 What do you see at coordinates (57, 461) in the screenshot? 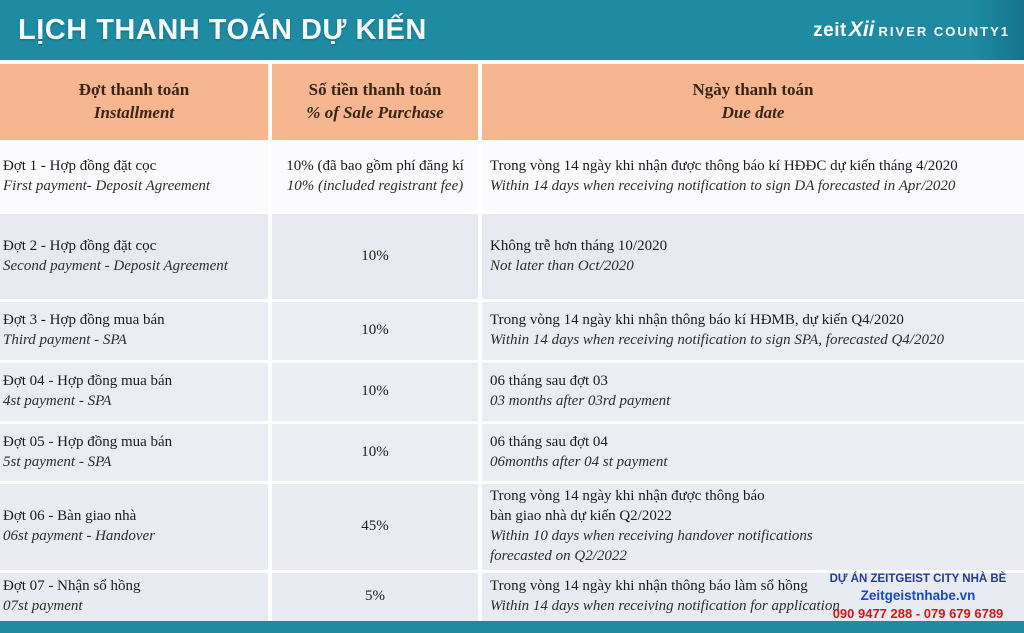
I see `installment-en: 5st payment - SPA` at bounding box center [57, 461].